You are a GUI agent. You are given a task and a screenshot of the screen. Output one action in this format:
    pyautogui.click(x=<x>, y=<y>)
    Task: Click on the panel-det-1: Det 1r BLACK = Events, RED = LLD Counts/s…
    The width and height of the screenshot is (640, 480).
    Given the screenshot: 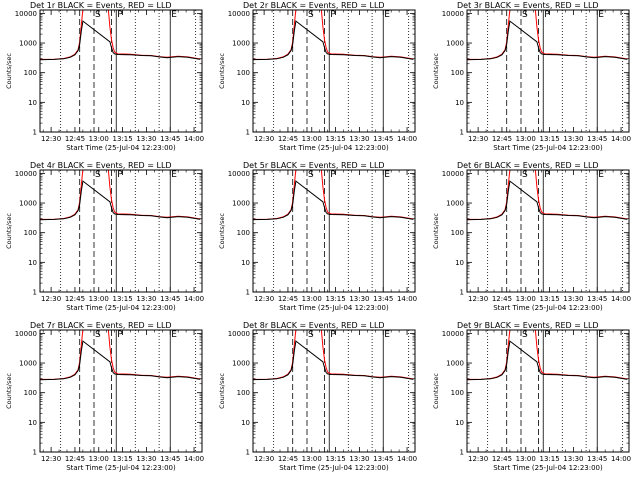 What is the action you would take?
    pyautogui.click(x=104, y=76)
    